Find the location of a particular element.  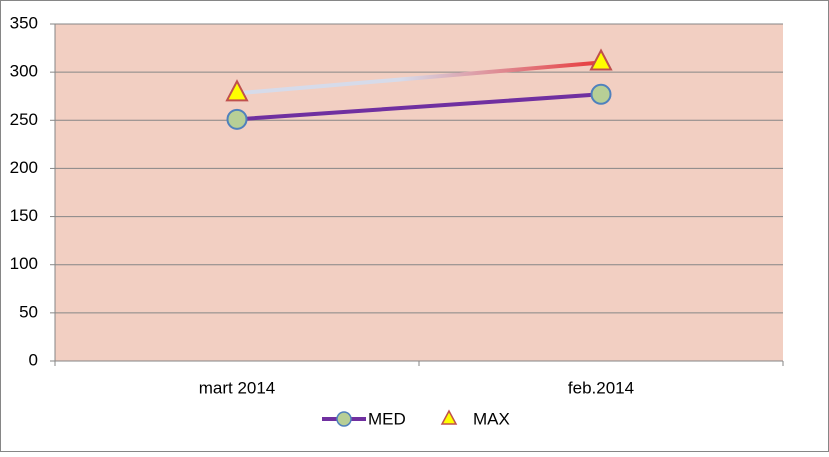

y-tick-label: 200 is located at coordinates (24, 167).